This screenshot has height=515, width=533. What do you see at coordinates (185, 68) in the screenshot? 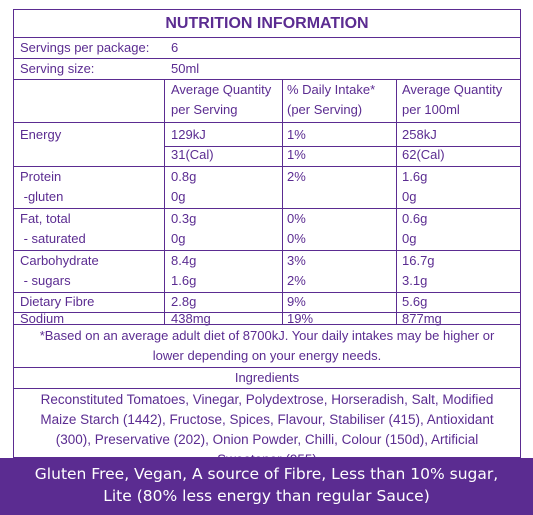
I see `serving-size-value: 50ml` at bounding box center [185, 68].